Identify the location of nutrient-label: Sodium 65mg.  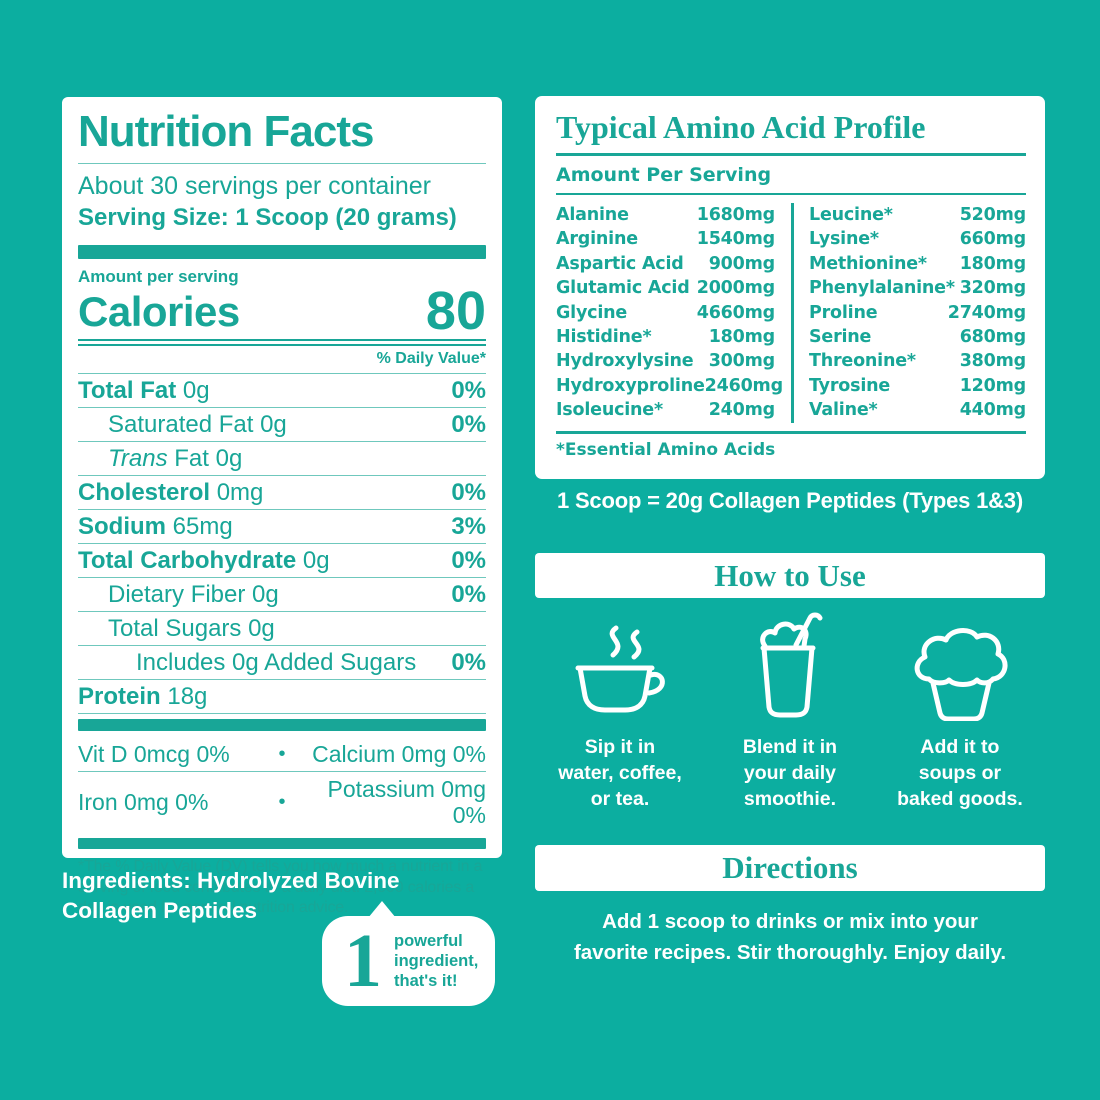
(155, 526).